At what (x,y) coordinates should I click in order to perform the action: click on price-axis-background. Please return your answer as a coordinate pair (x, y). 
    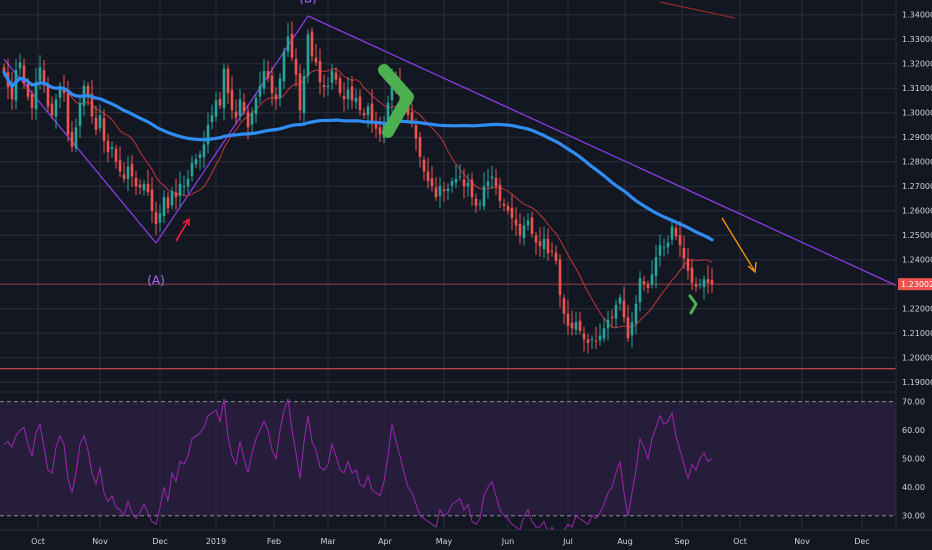
    Looking at the image, I should click on (914, 275).